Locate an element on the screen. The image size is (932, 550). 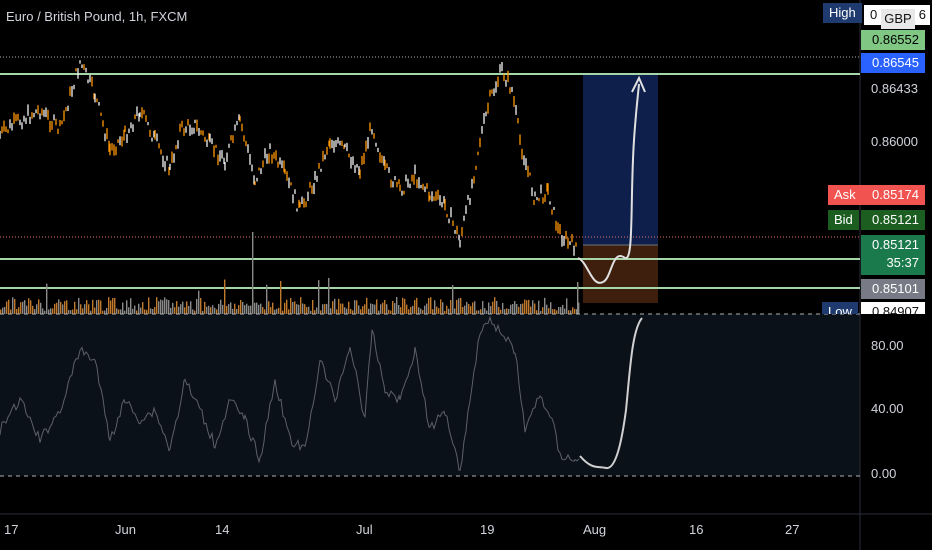
indicator-tick-label: 40.00 is located at coordinates (887, 408).